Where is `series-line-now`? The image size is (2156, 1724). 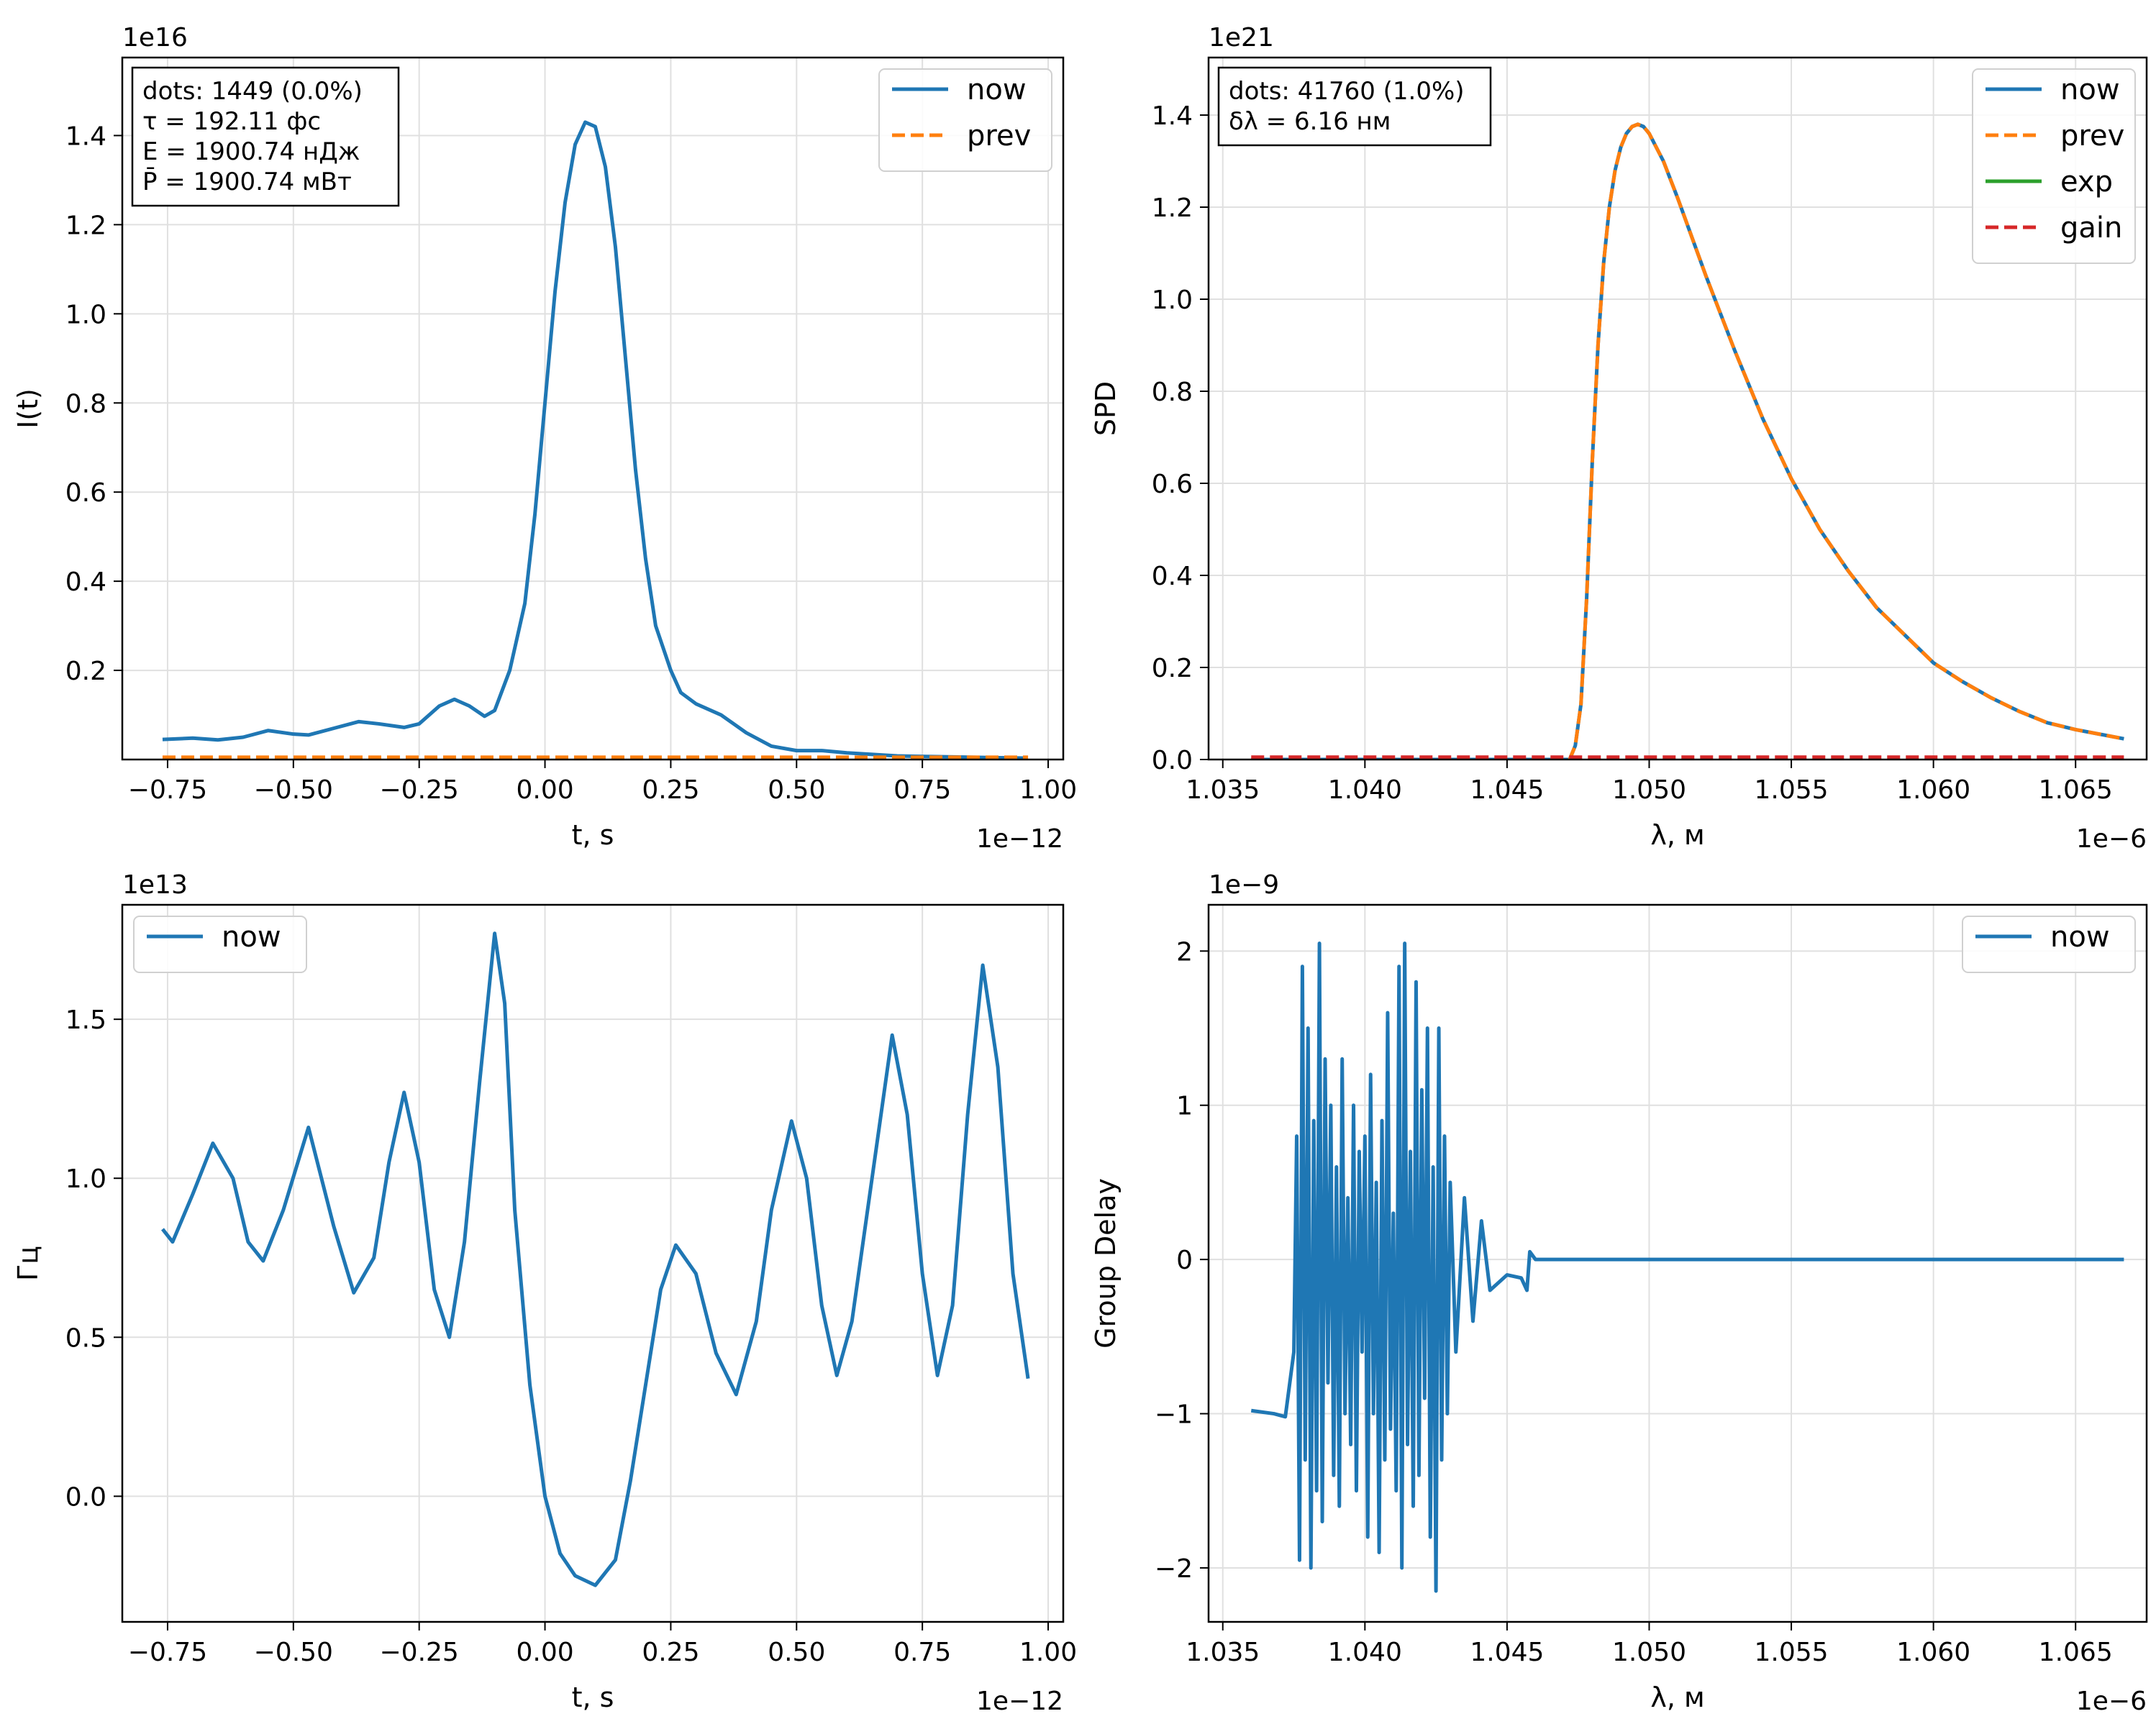 series-line-now is located at coordinates (595, 440).